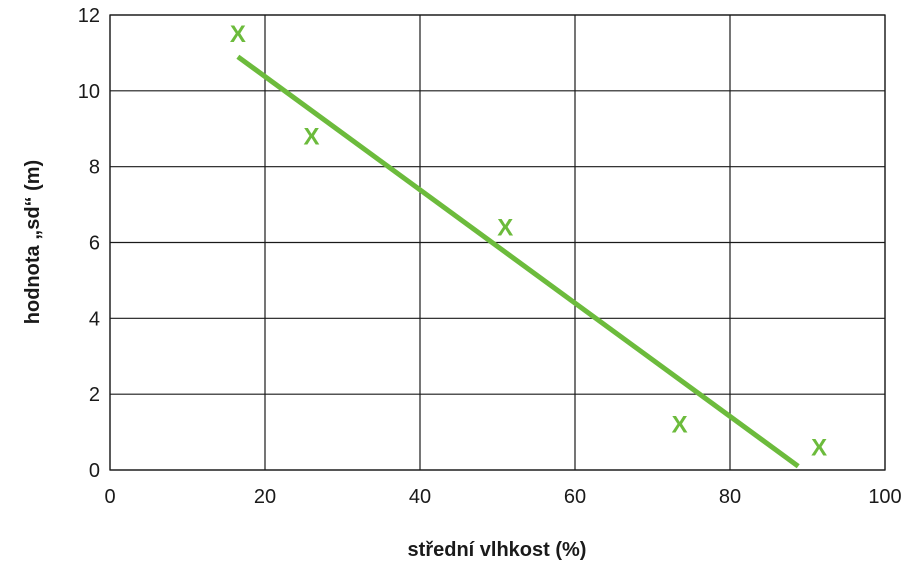 This screenshot has height=562, width=920. I want to click on data-point-0: X, so click(238, 34).